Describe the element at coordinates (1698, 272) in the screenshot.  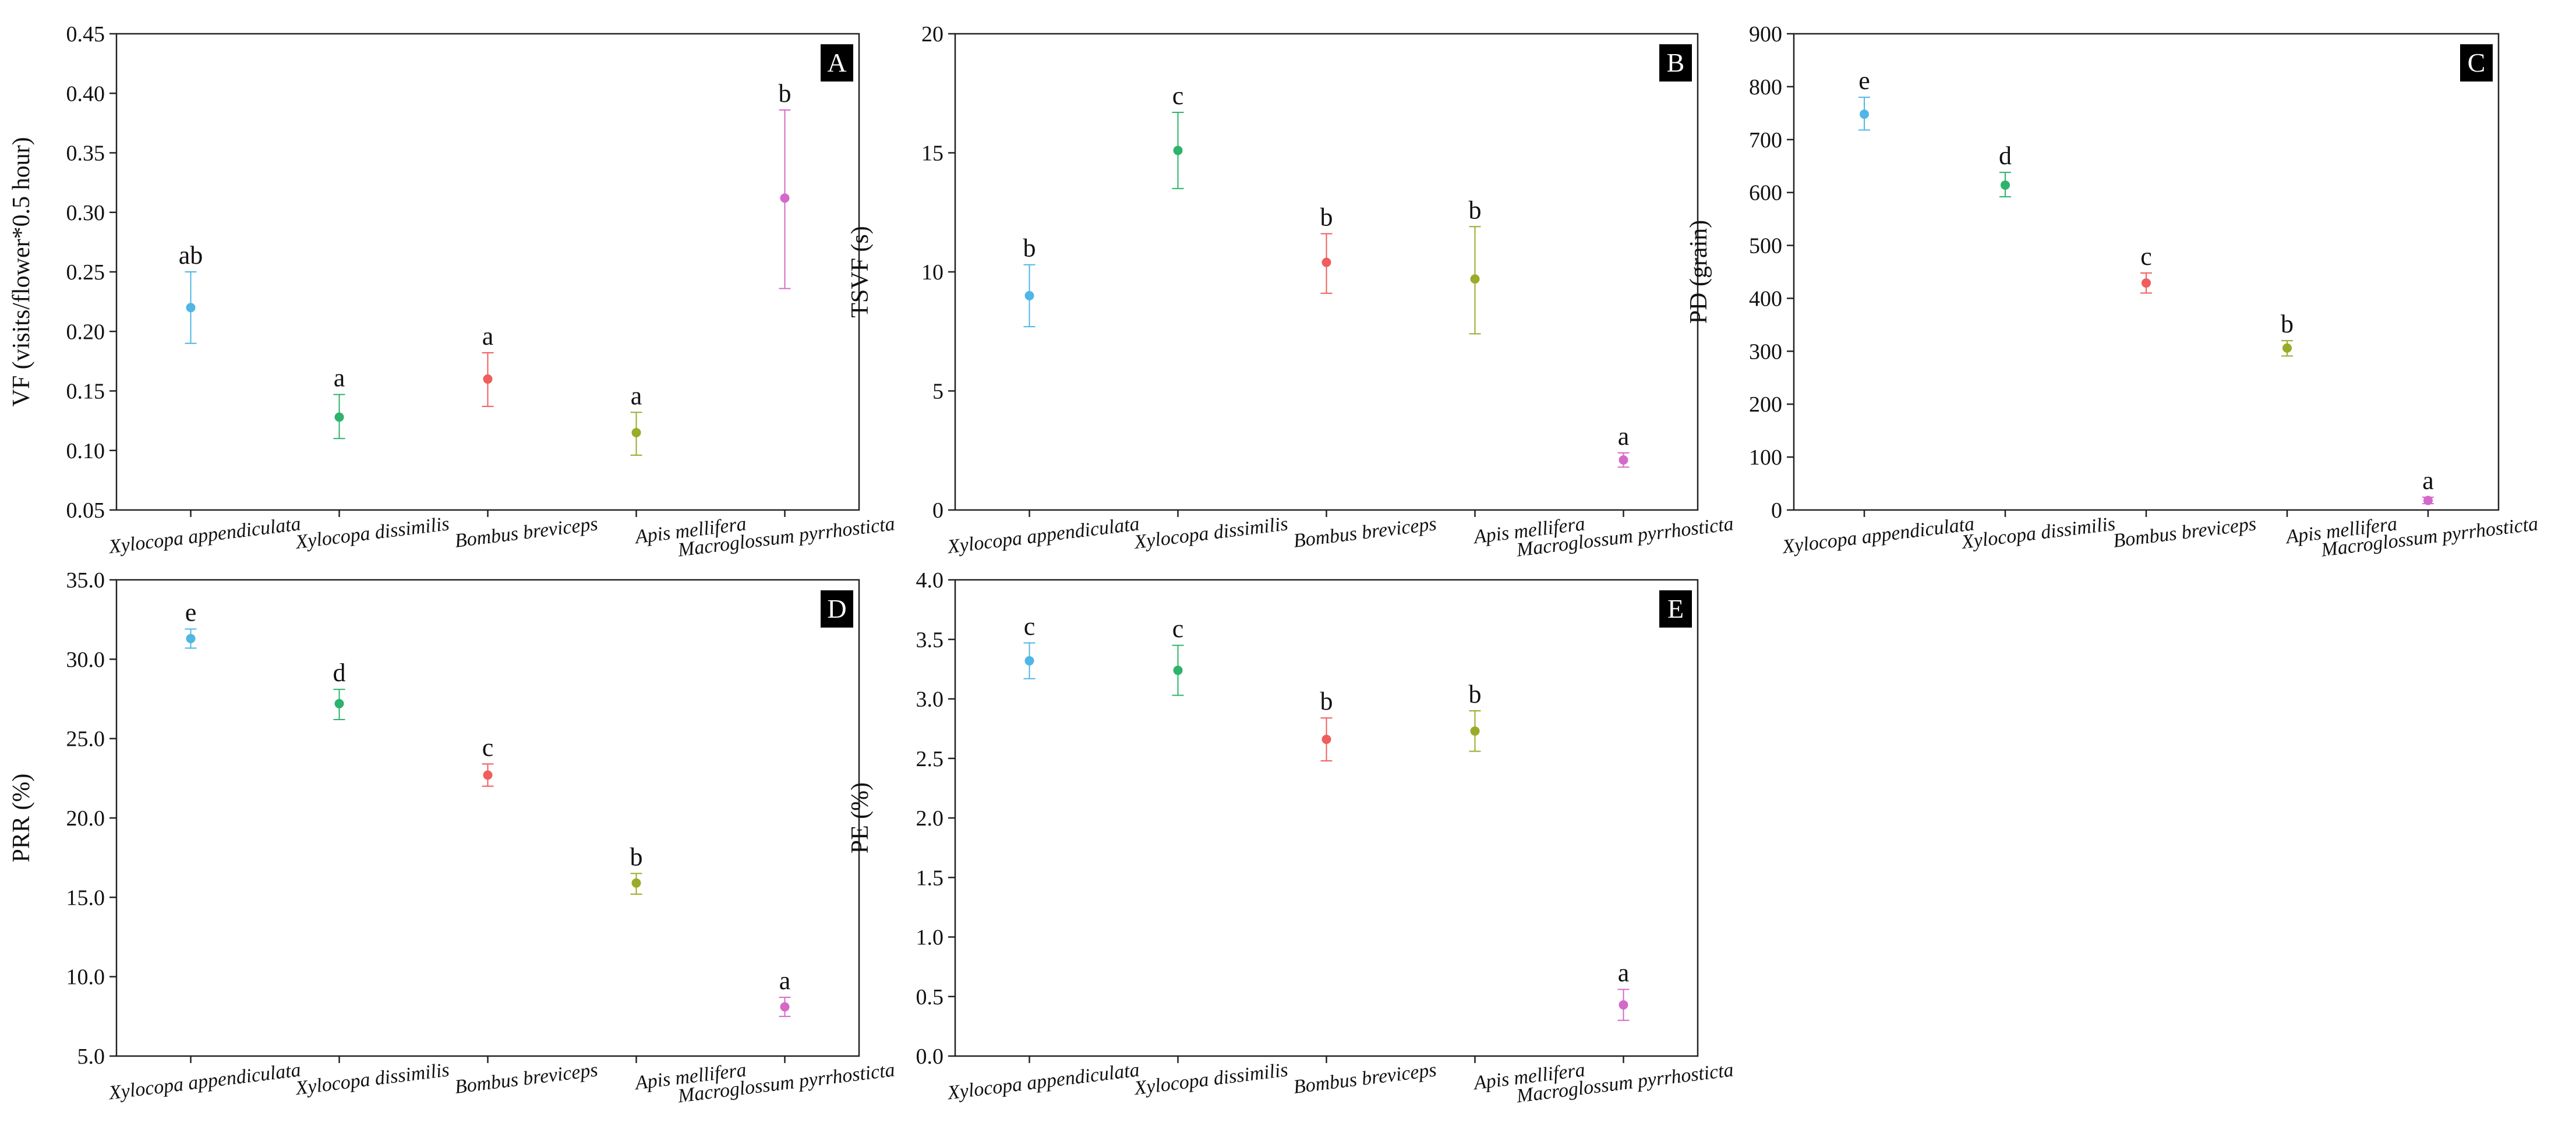
I see `panel-c-ylabel: PD (grain)` at that location.